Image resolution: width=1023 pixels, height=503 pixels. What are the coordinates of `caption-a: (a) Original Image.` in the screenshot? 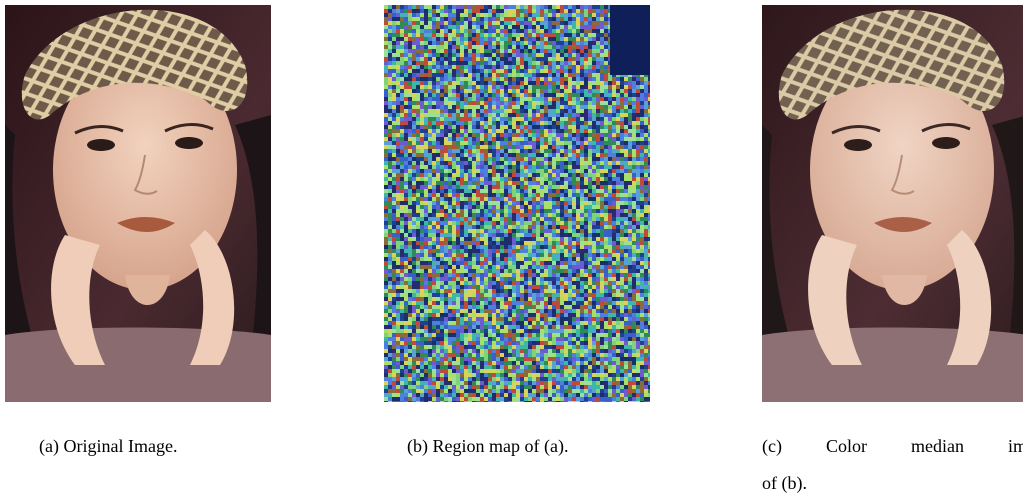 It's located at (108, 446).